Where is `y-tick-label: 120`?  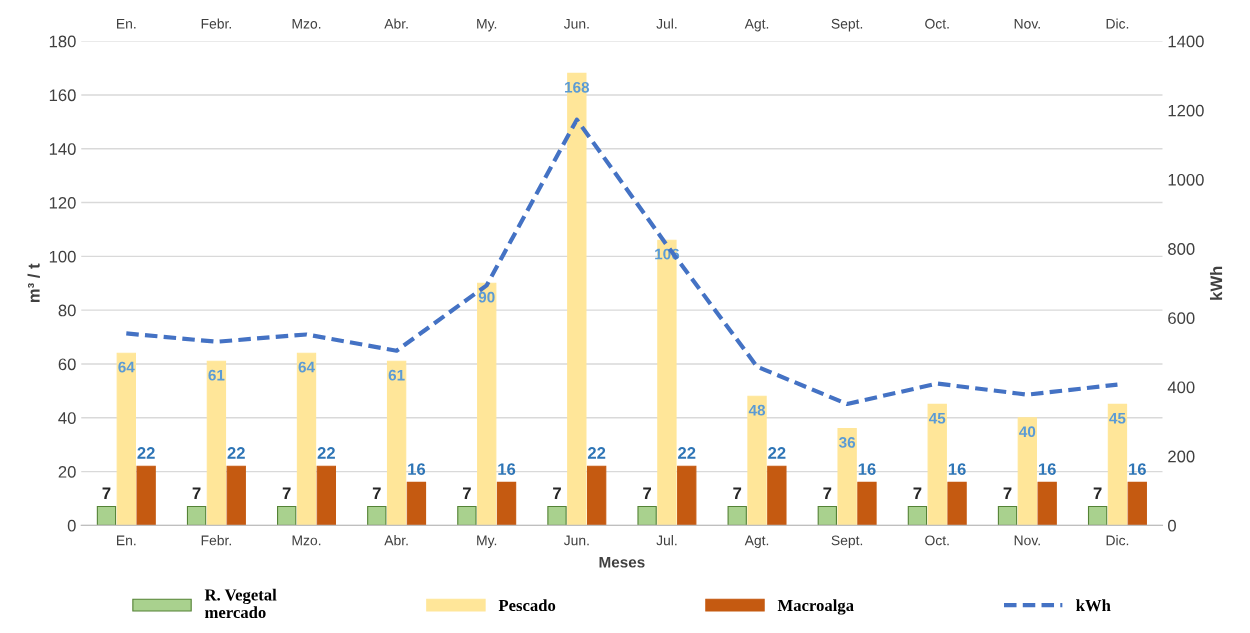 y-tick-label: 120 is located at coordinates (62, 202).